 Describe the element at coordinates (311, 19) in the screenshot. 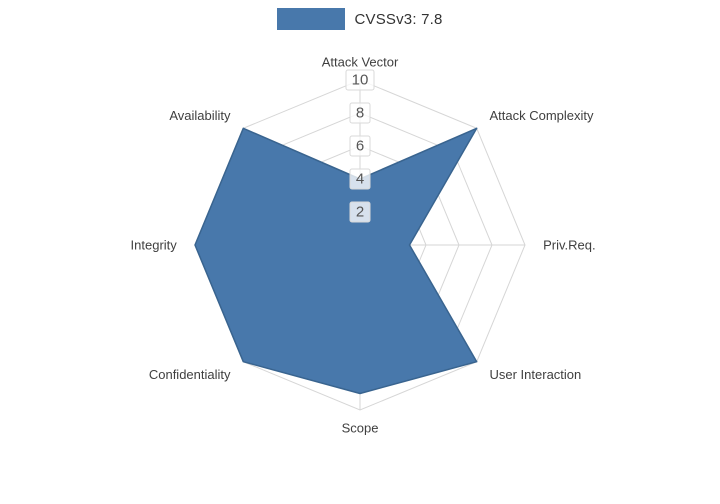

I see `legend-swatch` at that location.